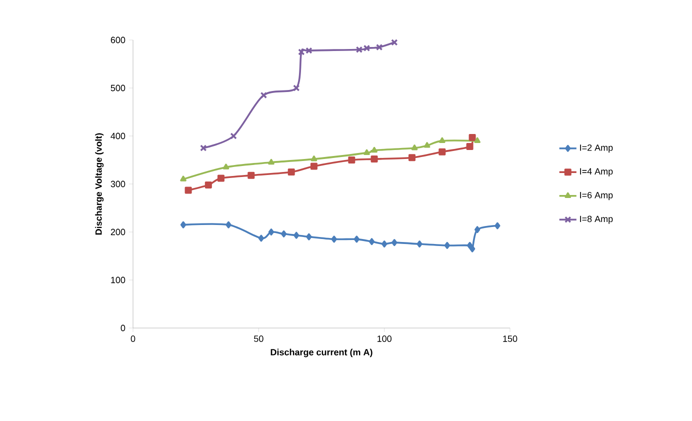 The height and width of the screenshot is (421, 692). I want to click on y-tick-label: 200, so click(118, 232).